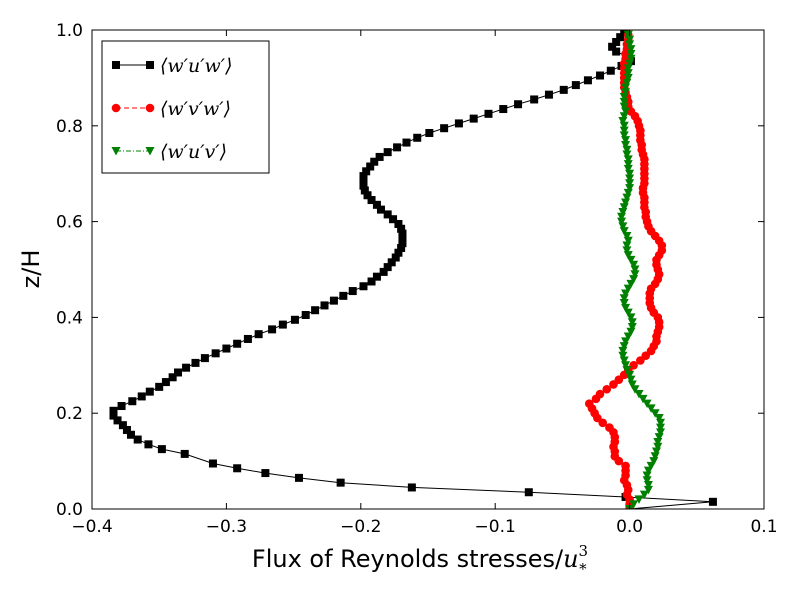 This screenshot has height=600, width=800. I want to click on x-tick-label: −0.1, so click(495, 527).